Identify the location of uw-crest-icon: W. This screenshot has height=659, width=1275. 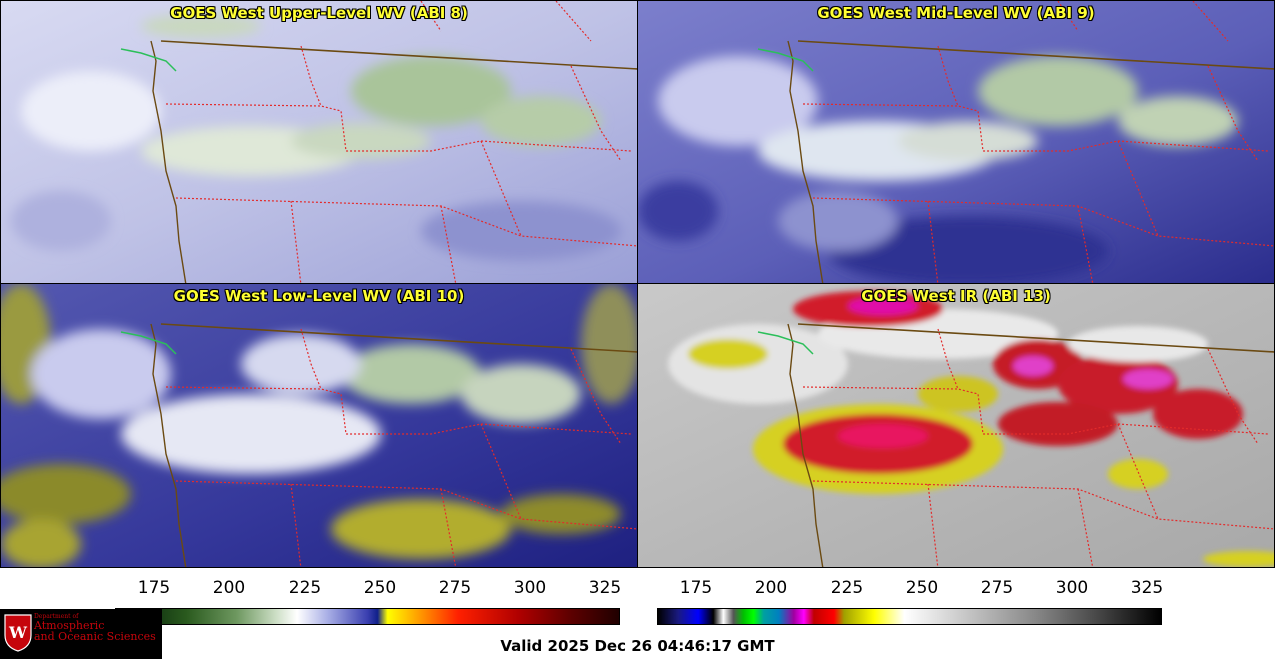
(18, 633).